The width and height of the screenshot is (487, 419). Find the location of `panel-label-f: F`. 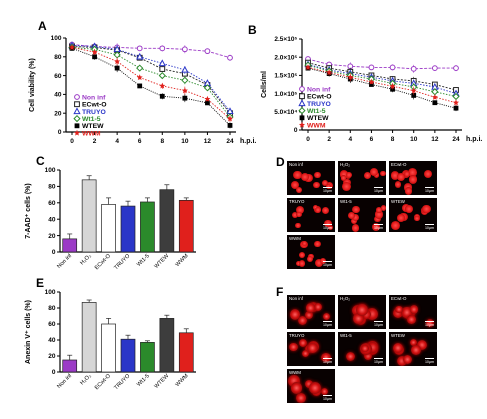

panel-label-f: F is located at coordinates (279, 292).